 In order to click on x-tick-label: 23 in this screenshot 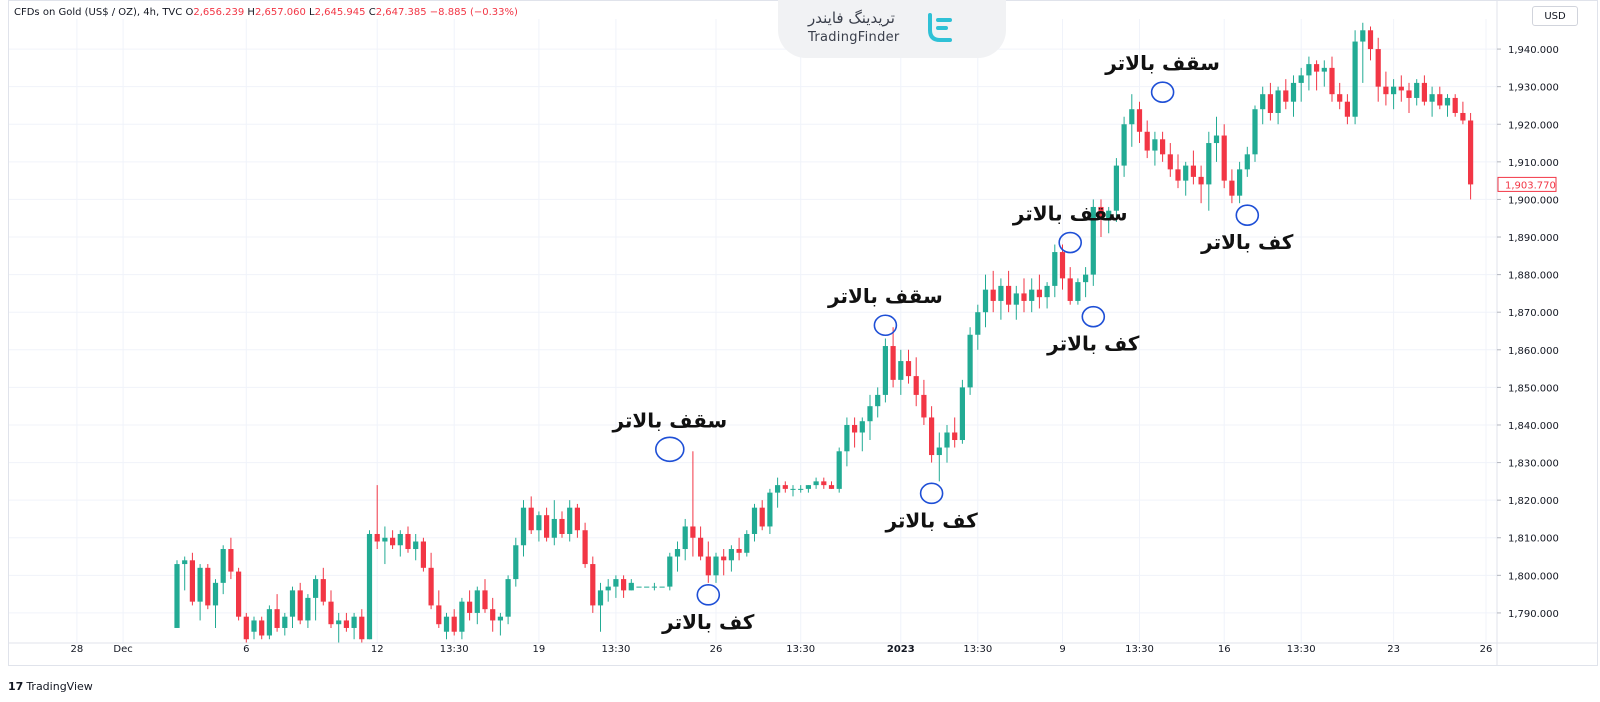, I will do `click(1393, 649)`.